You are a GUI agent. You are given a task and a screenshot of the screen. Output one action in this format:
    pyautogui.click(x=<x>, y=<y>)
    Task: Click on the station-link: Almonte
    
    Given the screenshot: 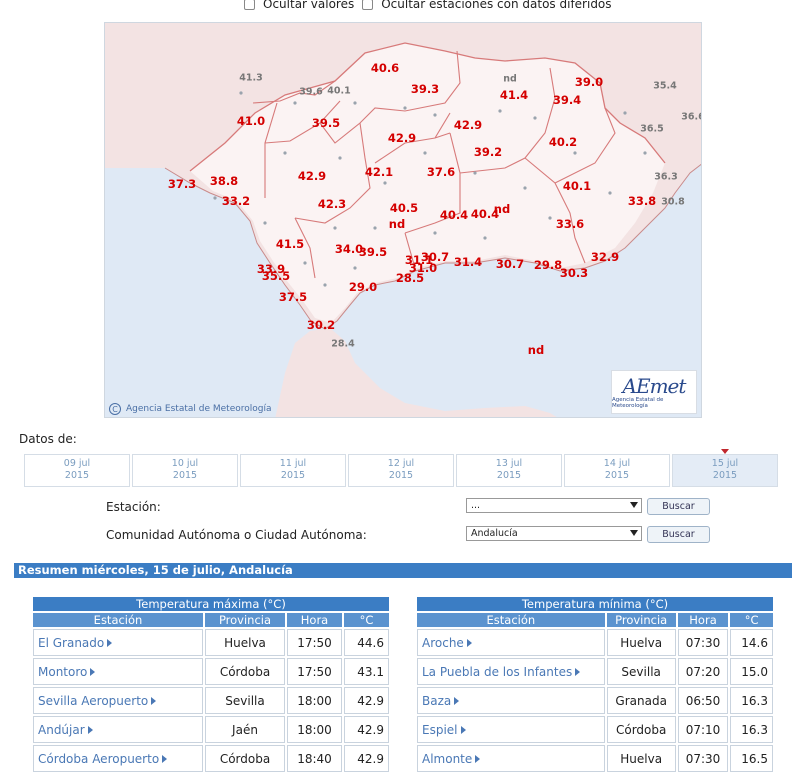 What is the action you would take?
    pyautogui.click(x=511, y=758)
    